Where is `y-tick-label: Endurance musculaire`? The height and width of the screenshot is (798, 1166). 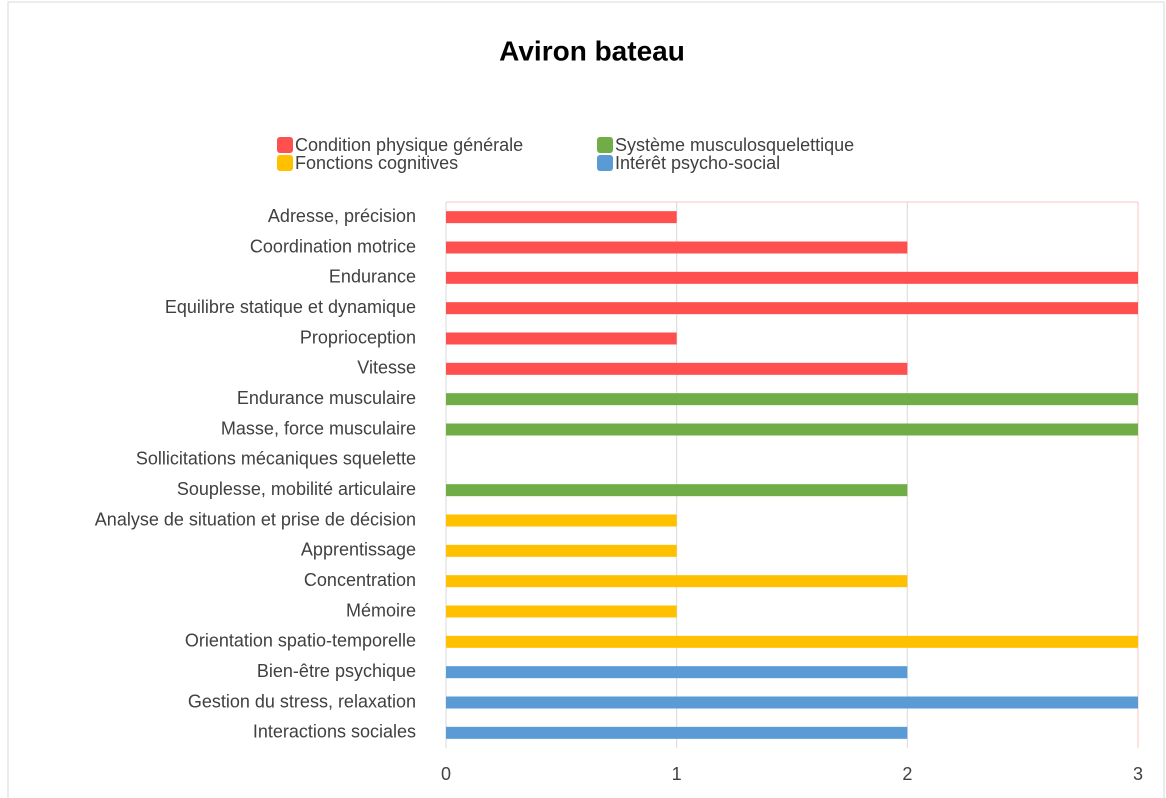
y-tick-label: Endurance musculaire is located at coordinates (326, 398).